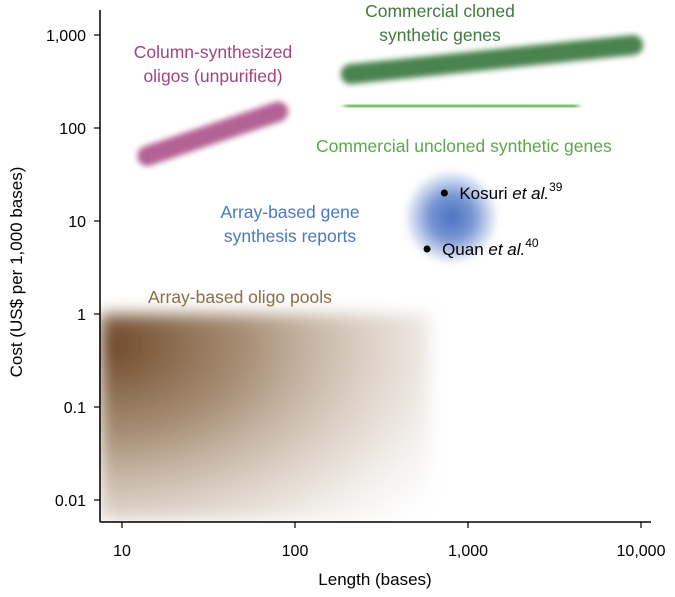 The width and height of the screenshot is (675, 597). I want to click on y-tick-label: 0.01, so click(70, 501).